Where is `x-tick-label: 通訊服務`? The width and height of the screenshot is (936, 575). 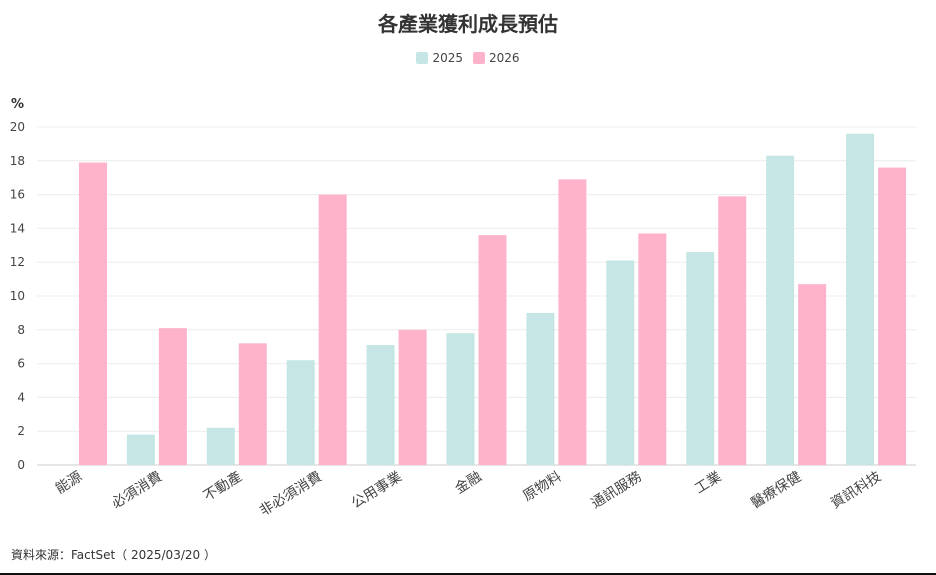 x-tick-label: 通訊服務 is located at coordinates (616, 490).